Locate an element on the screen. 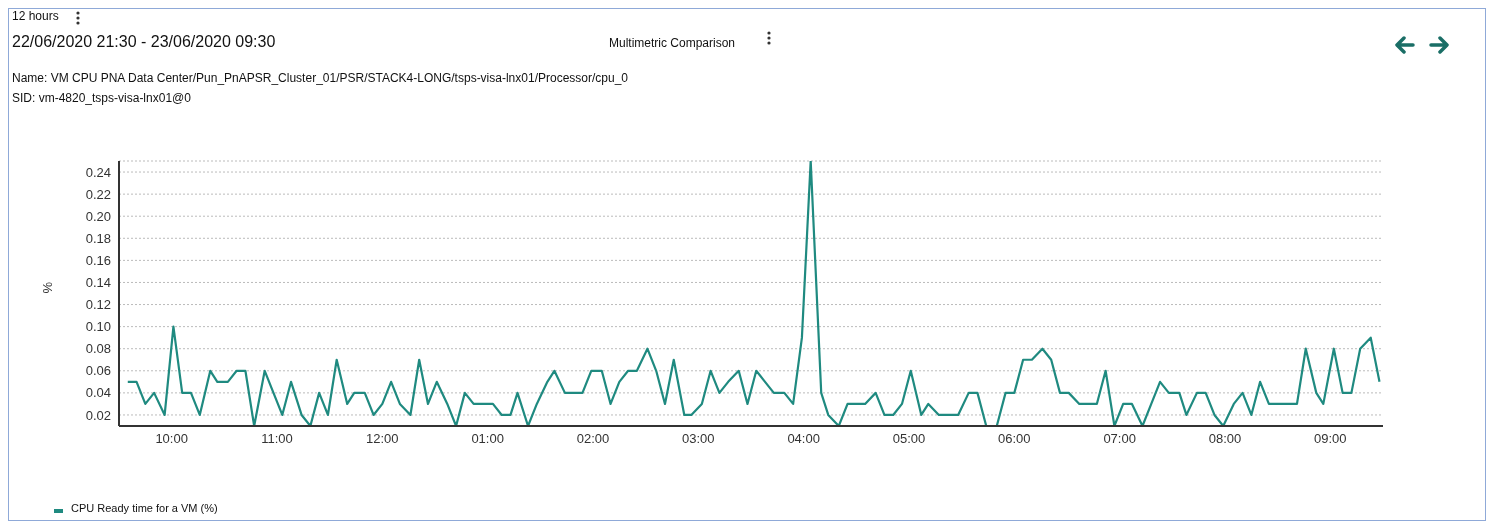 The height and width of the screenshot is (529, 1494). y-tick-label: 0.14 is located at coordinates (98, 283).